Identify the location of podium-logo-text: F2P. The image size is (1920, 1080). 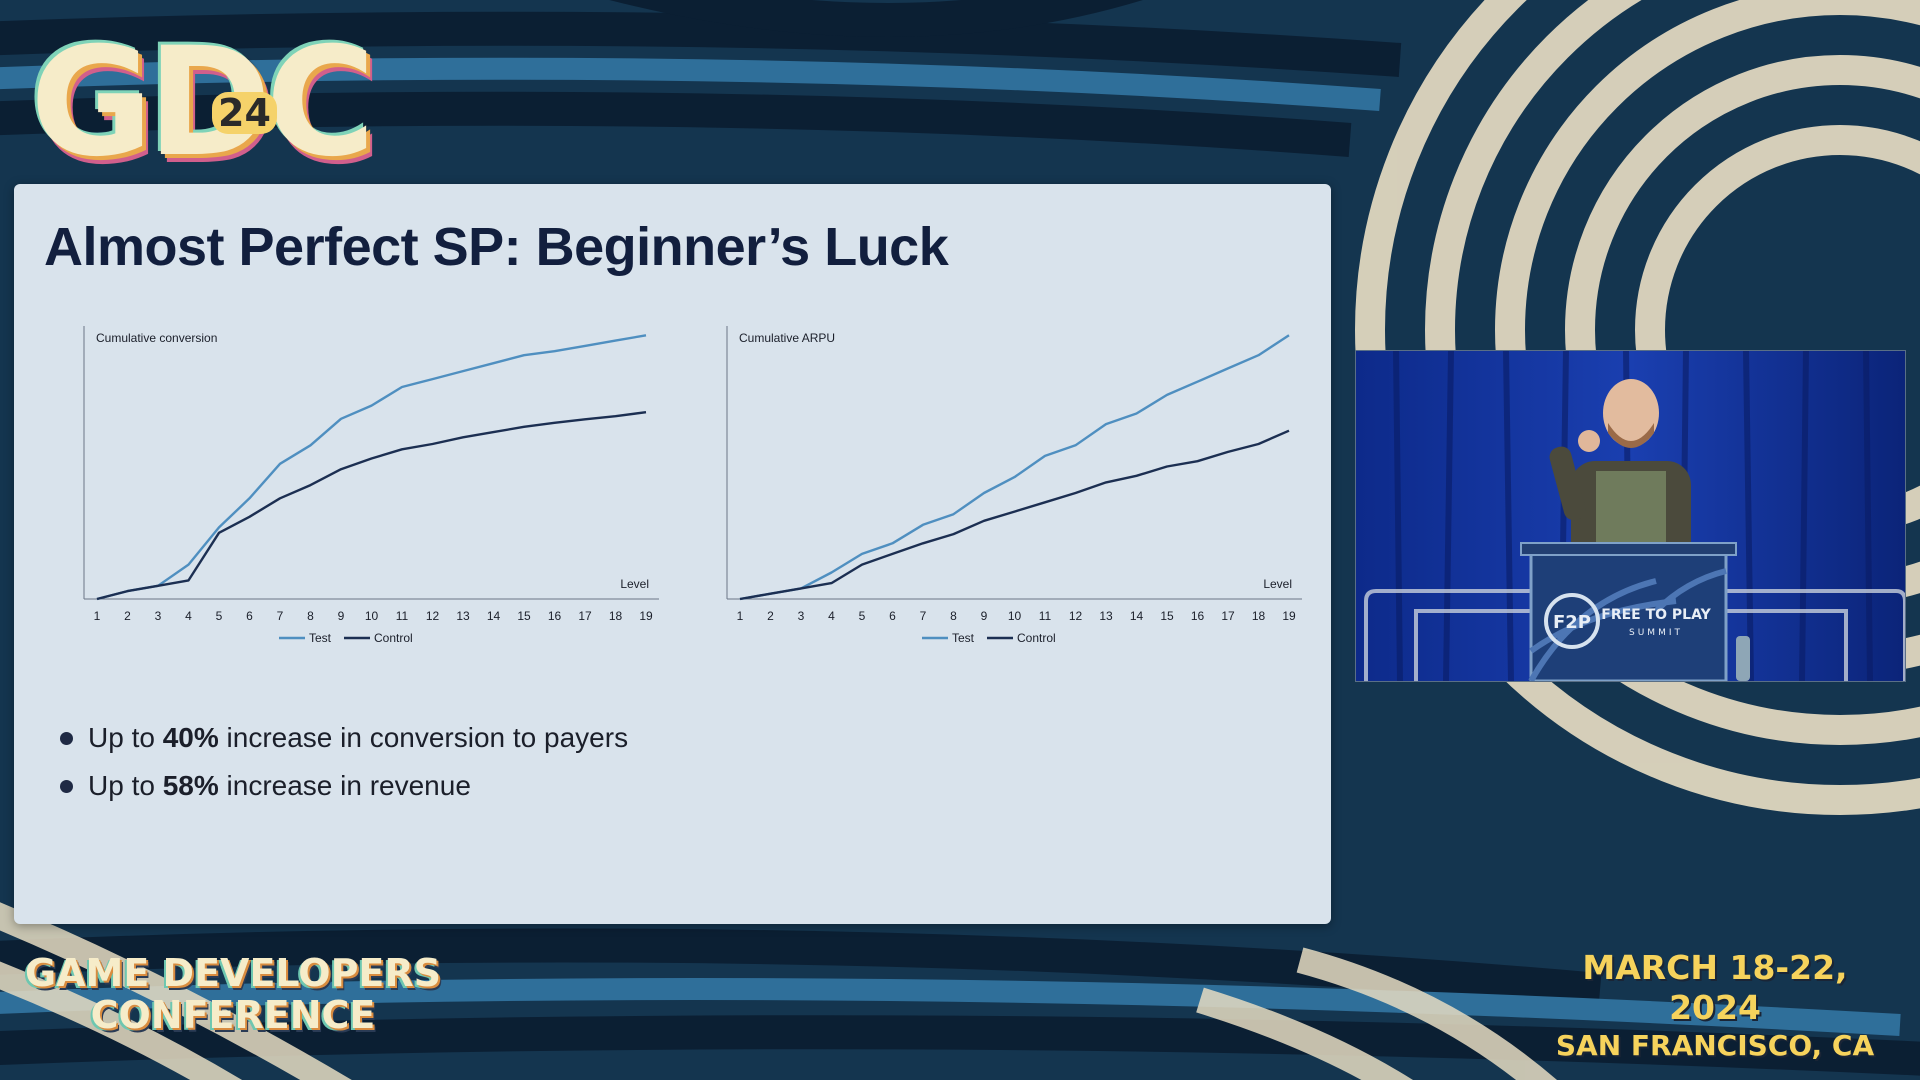
(1572, 622).